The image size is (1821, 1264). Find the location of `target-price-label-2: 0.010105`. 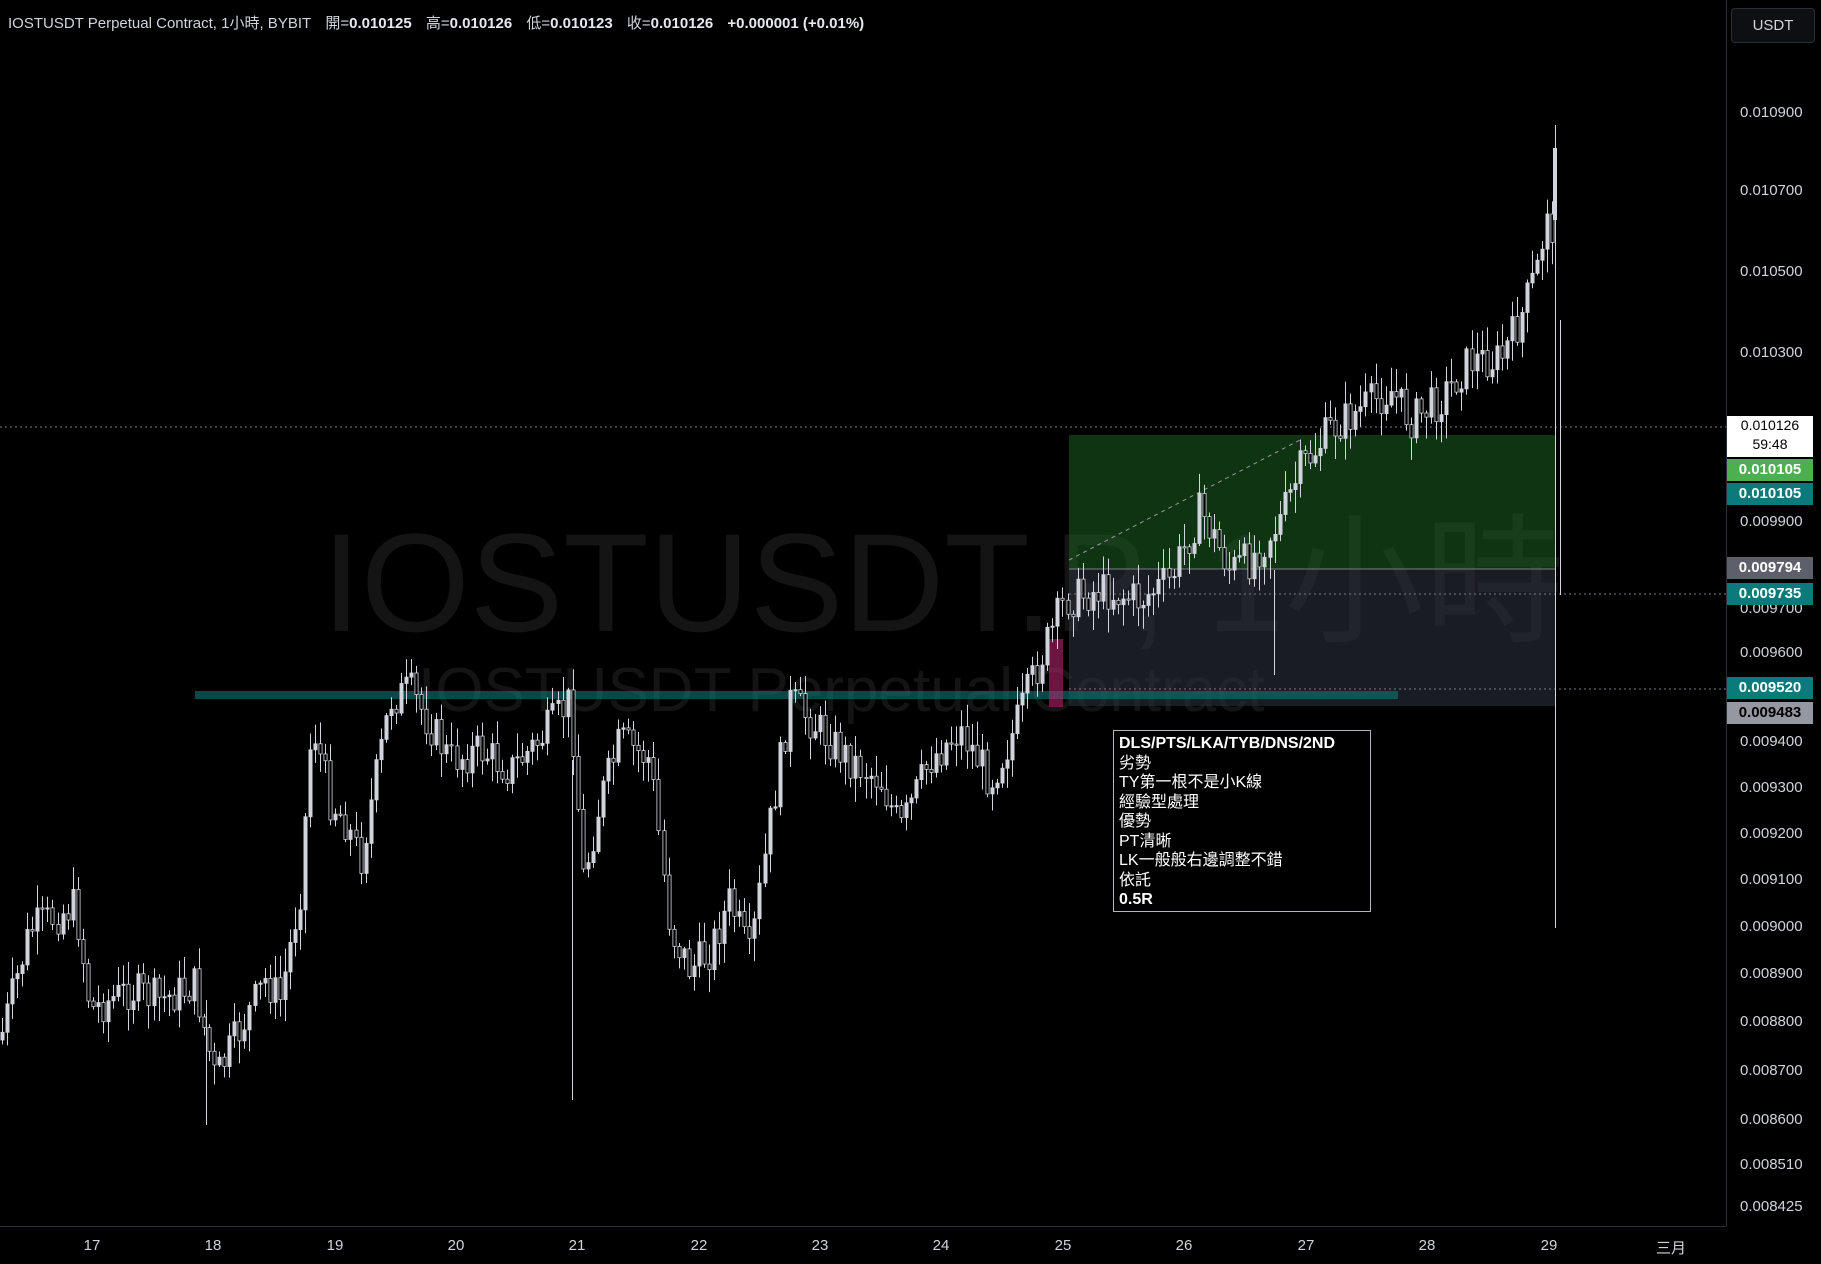

target-price-label-2: 0.010105 is located at coordinates (1770, 494).